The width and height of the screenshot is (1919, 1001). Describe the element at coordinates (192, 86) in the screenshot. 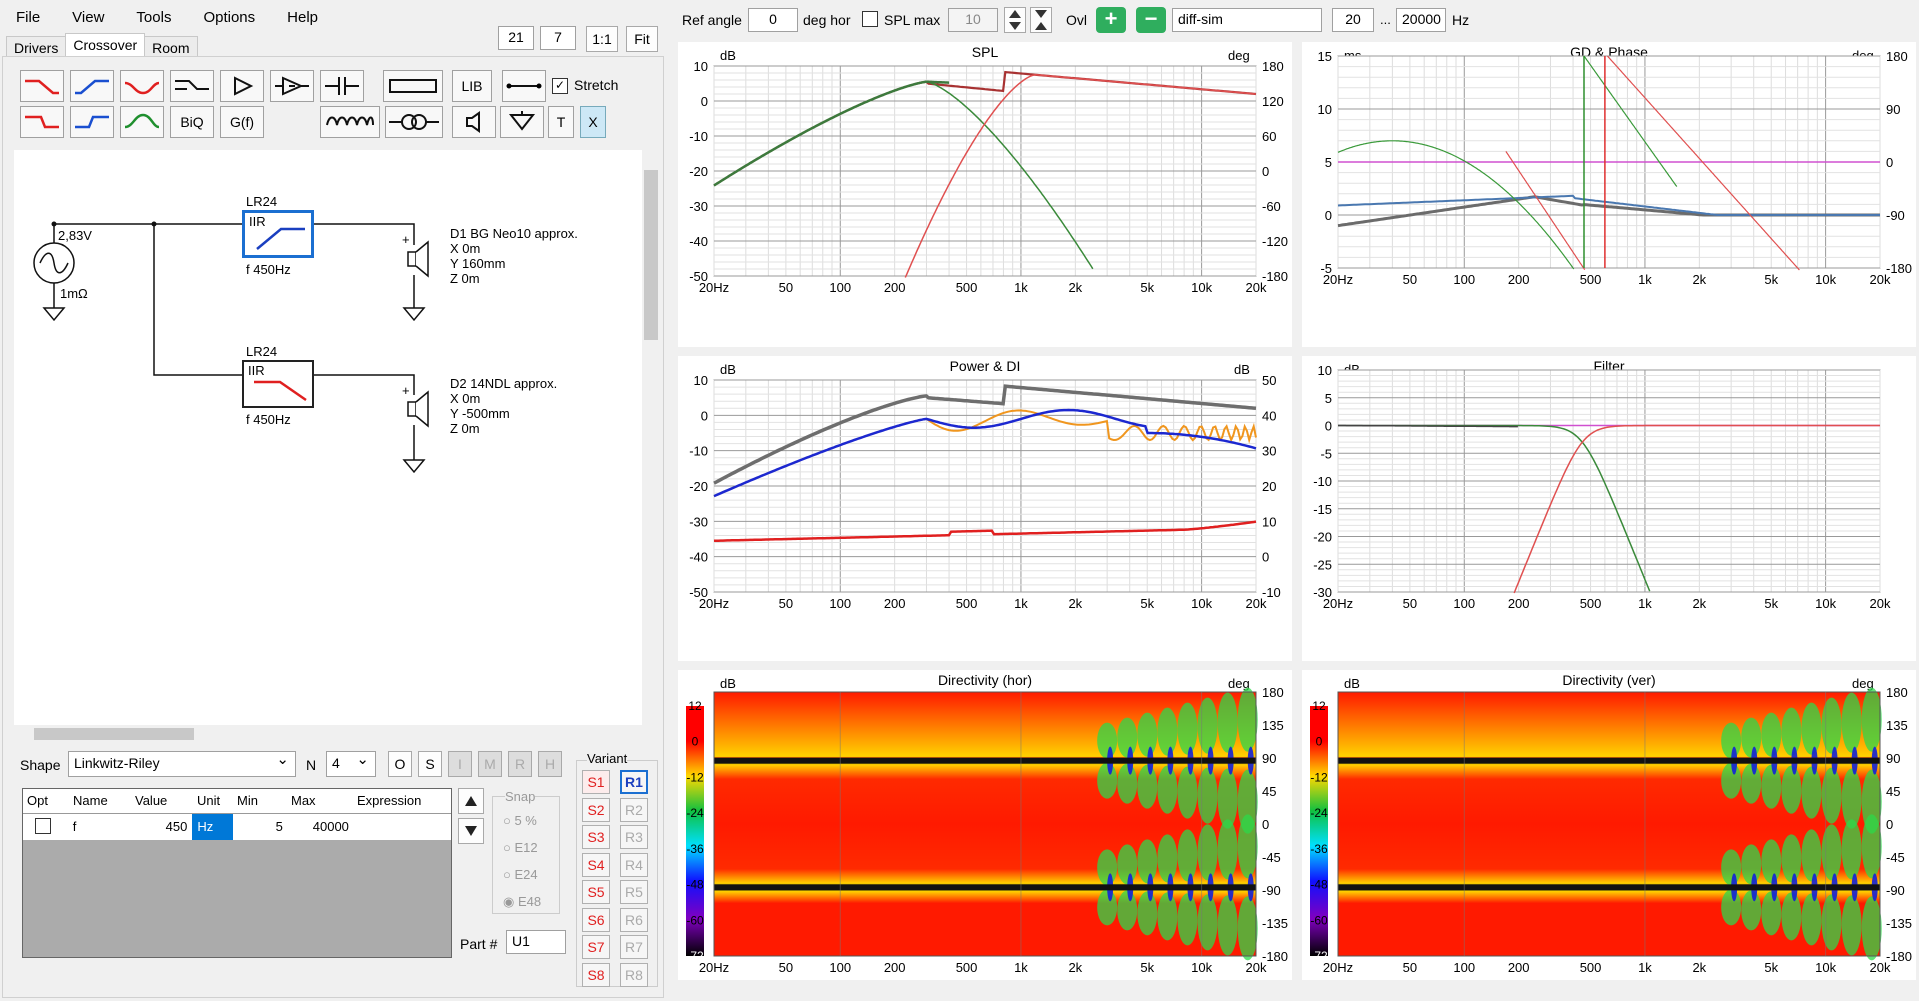

I see `shelf-tool-button` at that location.